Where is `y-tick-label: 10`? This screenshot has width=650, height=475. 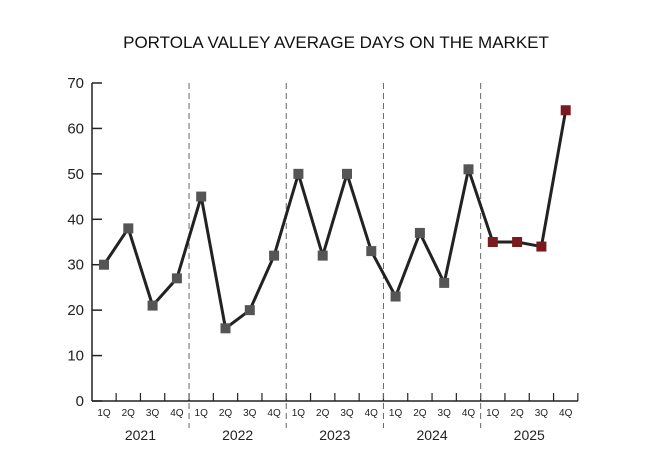 y-tick-label: 10 is located at coordinates (75, 356).